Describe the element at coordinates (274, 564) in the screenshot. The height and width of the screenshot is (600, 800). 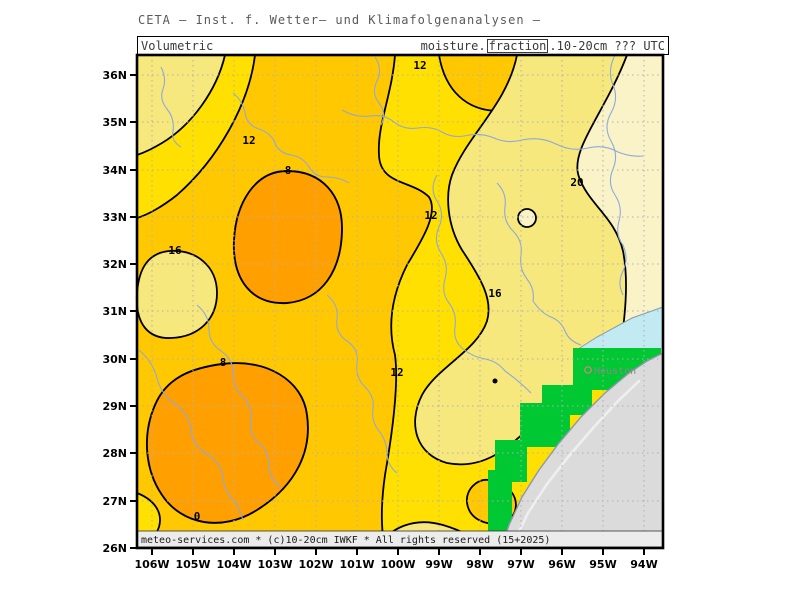
I see `lon-label: 103W` at that location.